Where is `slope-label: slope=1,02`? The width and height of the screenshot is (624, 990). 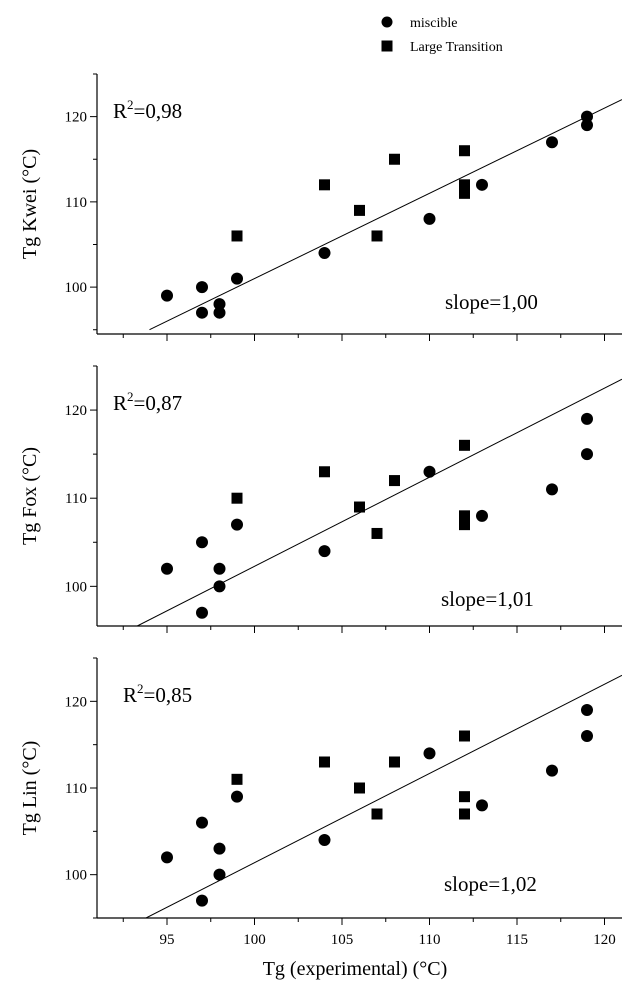
slope-label: slope=1,02 is located at coordinates (490, 884).